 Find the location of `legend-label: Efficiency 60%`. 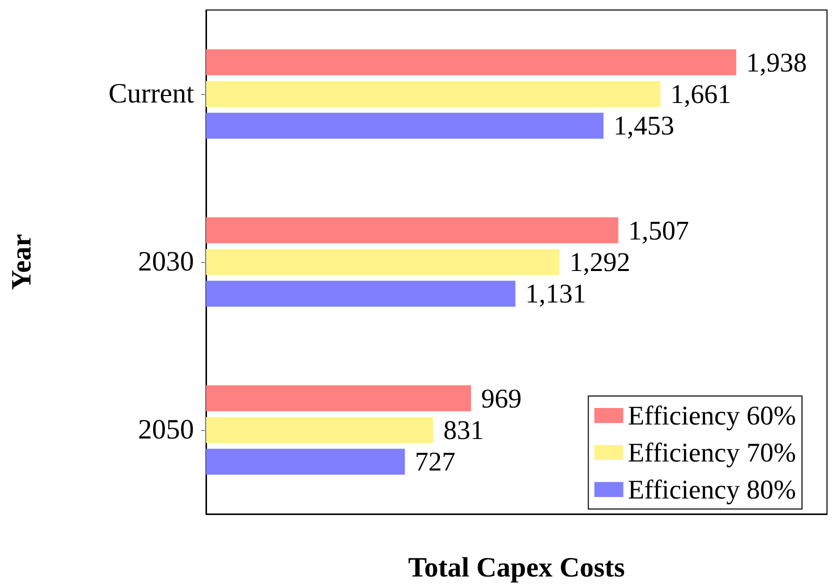

legend-label: Efficiency 60% is located at coordinates (712, 415).